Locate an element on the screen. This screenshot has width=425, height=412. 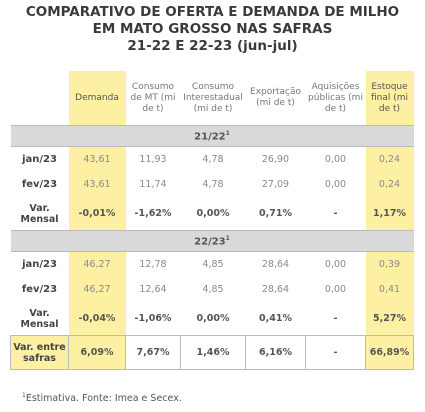
cell: 0,41% is located at coordinates (275, 318).